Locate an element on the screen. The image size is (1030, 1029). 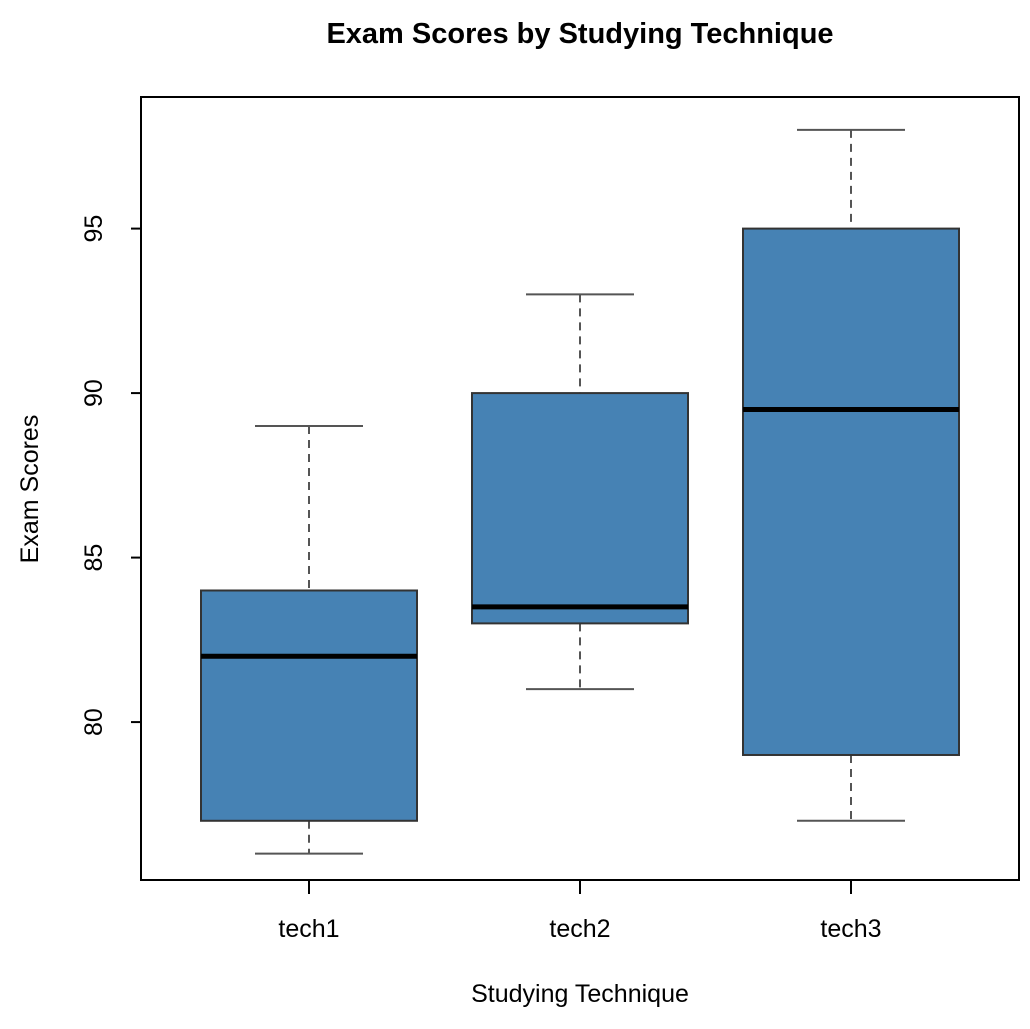
y-tick-label-90: 90 is located at coordinates (94, 393).